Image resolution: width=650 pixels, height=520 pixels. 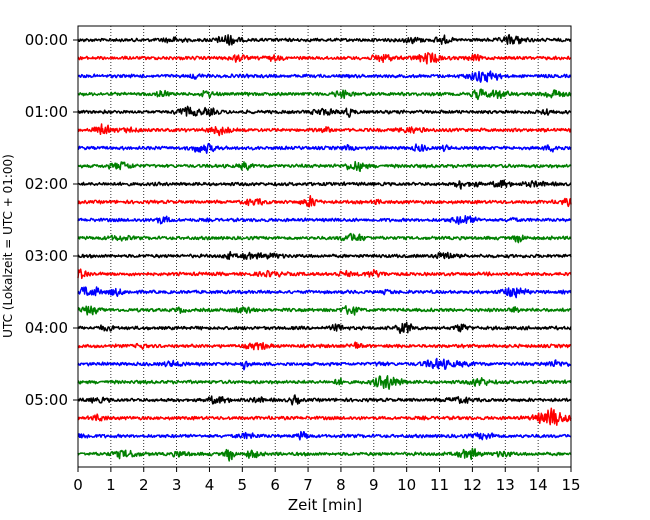 What do you see at coordinates (308, 485) in the screenshot?
I see `x-tick-label: 7` at bounding box center [308, 485].